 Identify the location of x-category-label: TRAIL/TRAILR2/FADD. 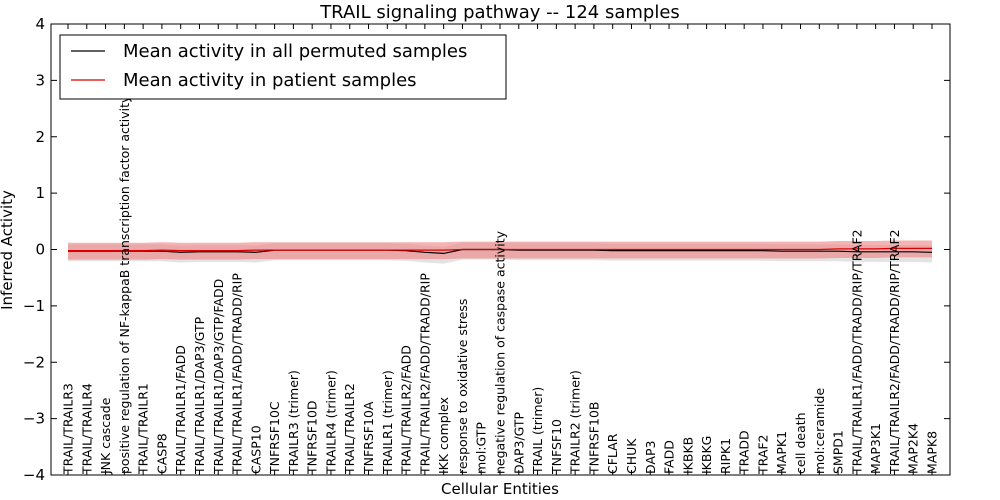
(406, 410).